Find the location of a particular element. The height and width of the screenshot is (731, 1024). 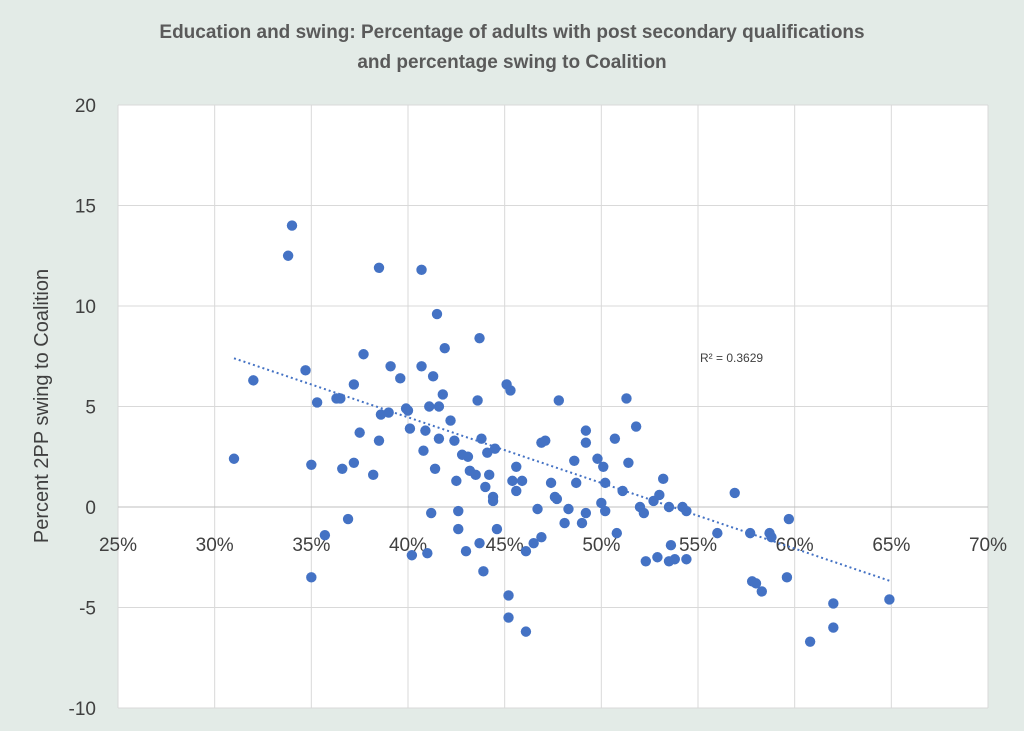

x-tick-label: 70% is located at coordinates (988, 545).